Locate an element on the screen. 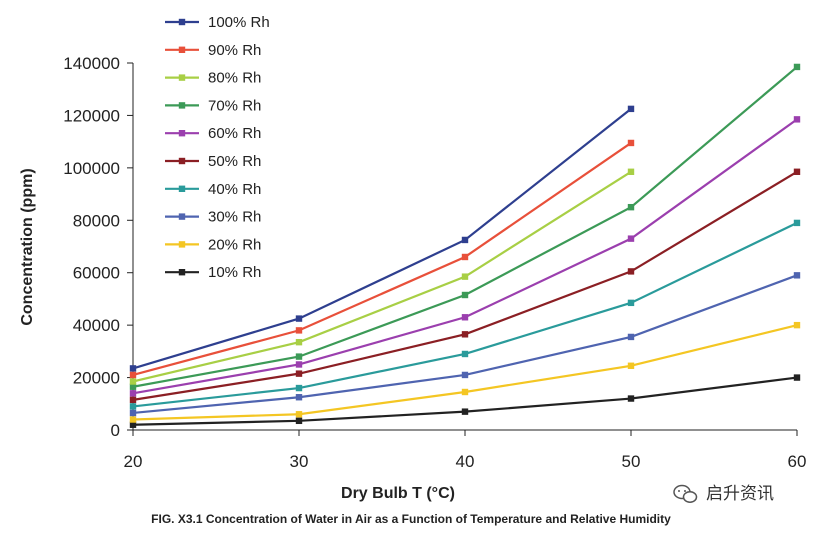 This screenshot has width=815, height=533. legend-label: 70% Rh is located at coordinates (234, 105).